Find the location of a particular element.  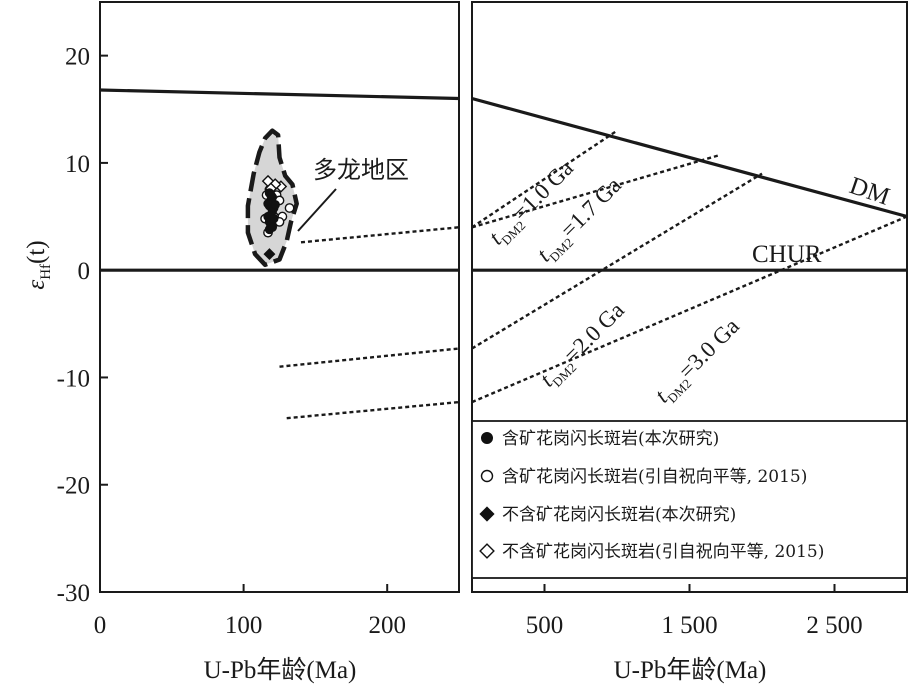

legend-box is located at coordinates (689, 499).